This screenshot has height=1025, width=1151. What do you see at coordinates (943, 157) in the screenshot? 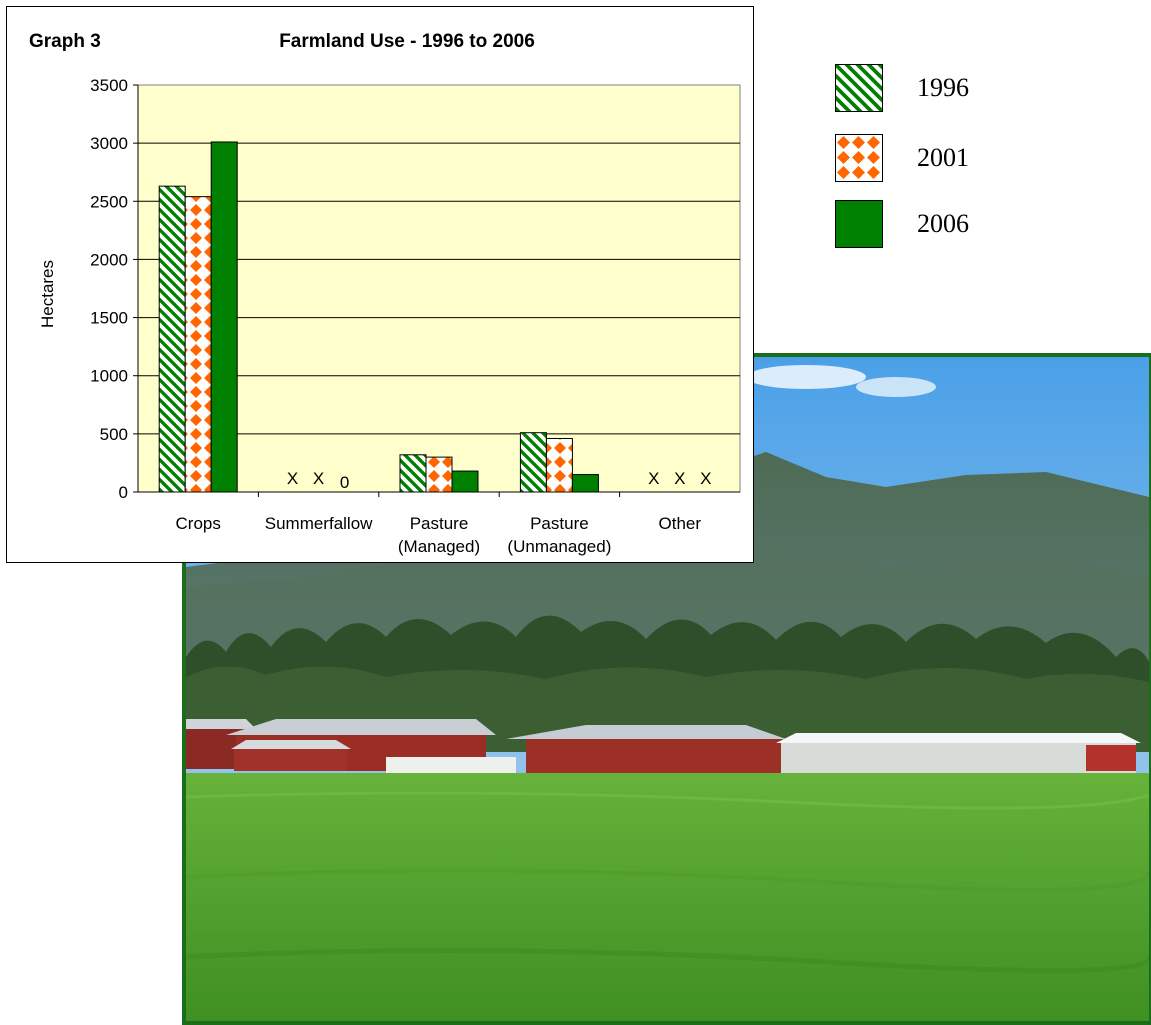
I see `legend-label: 2001` at bounding box center [943, 157].